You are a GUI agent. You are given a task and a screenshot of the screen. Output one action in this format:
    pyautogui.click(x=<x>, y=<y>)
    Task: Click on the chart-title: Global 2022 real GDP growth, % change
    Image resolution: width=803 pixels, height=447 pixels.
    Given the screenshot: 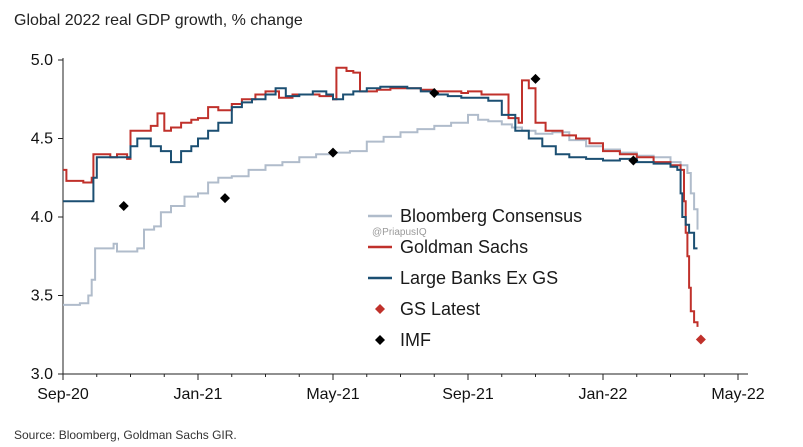 What is the action you would take?
    pyautogui.click(x=158, y=20)
    